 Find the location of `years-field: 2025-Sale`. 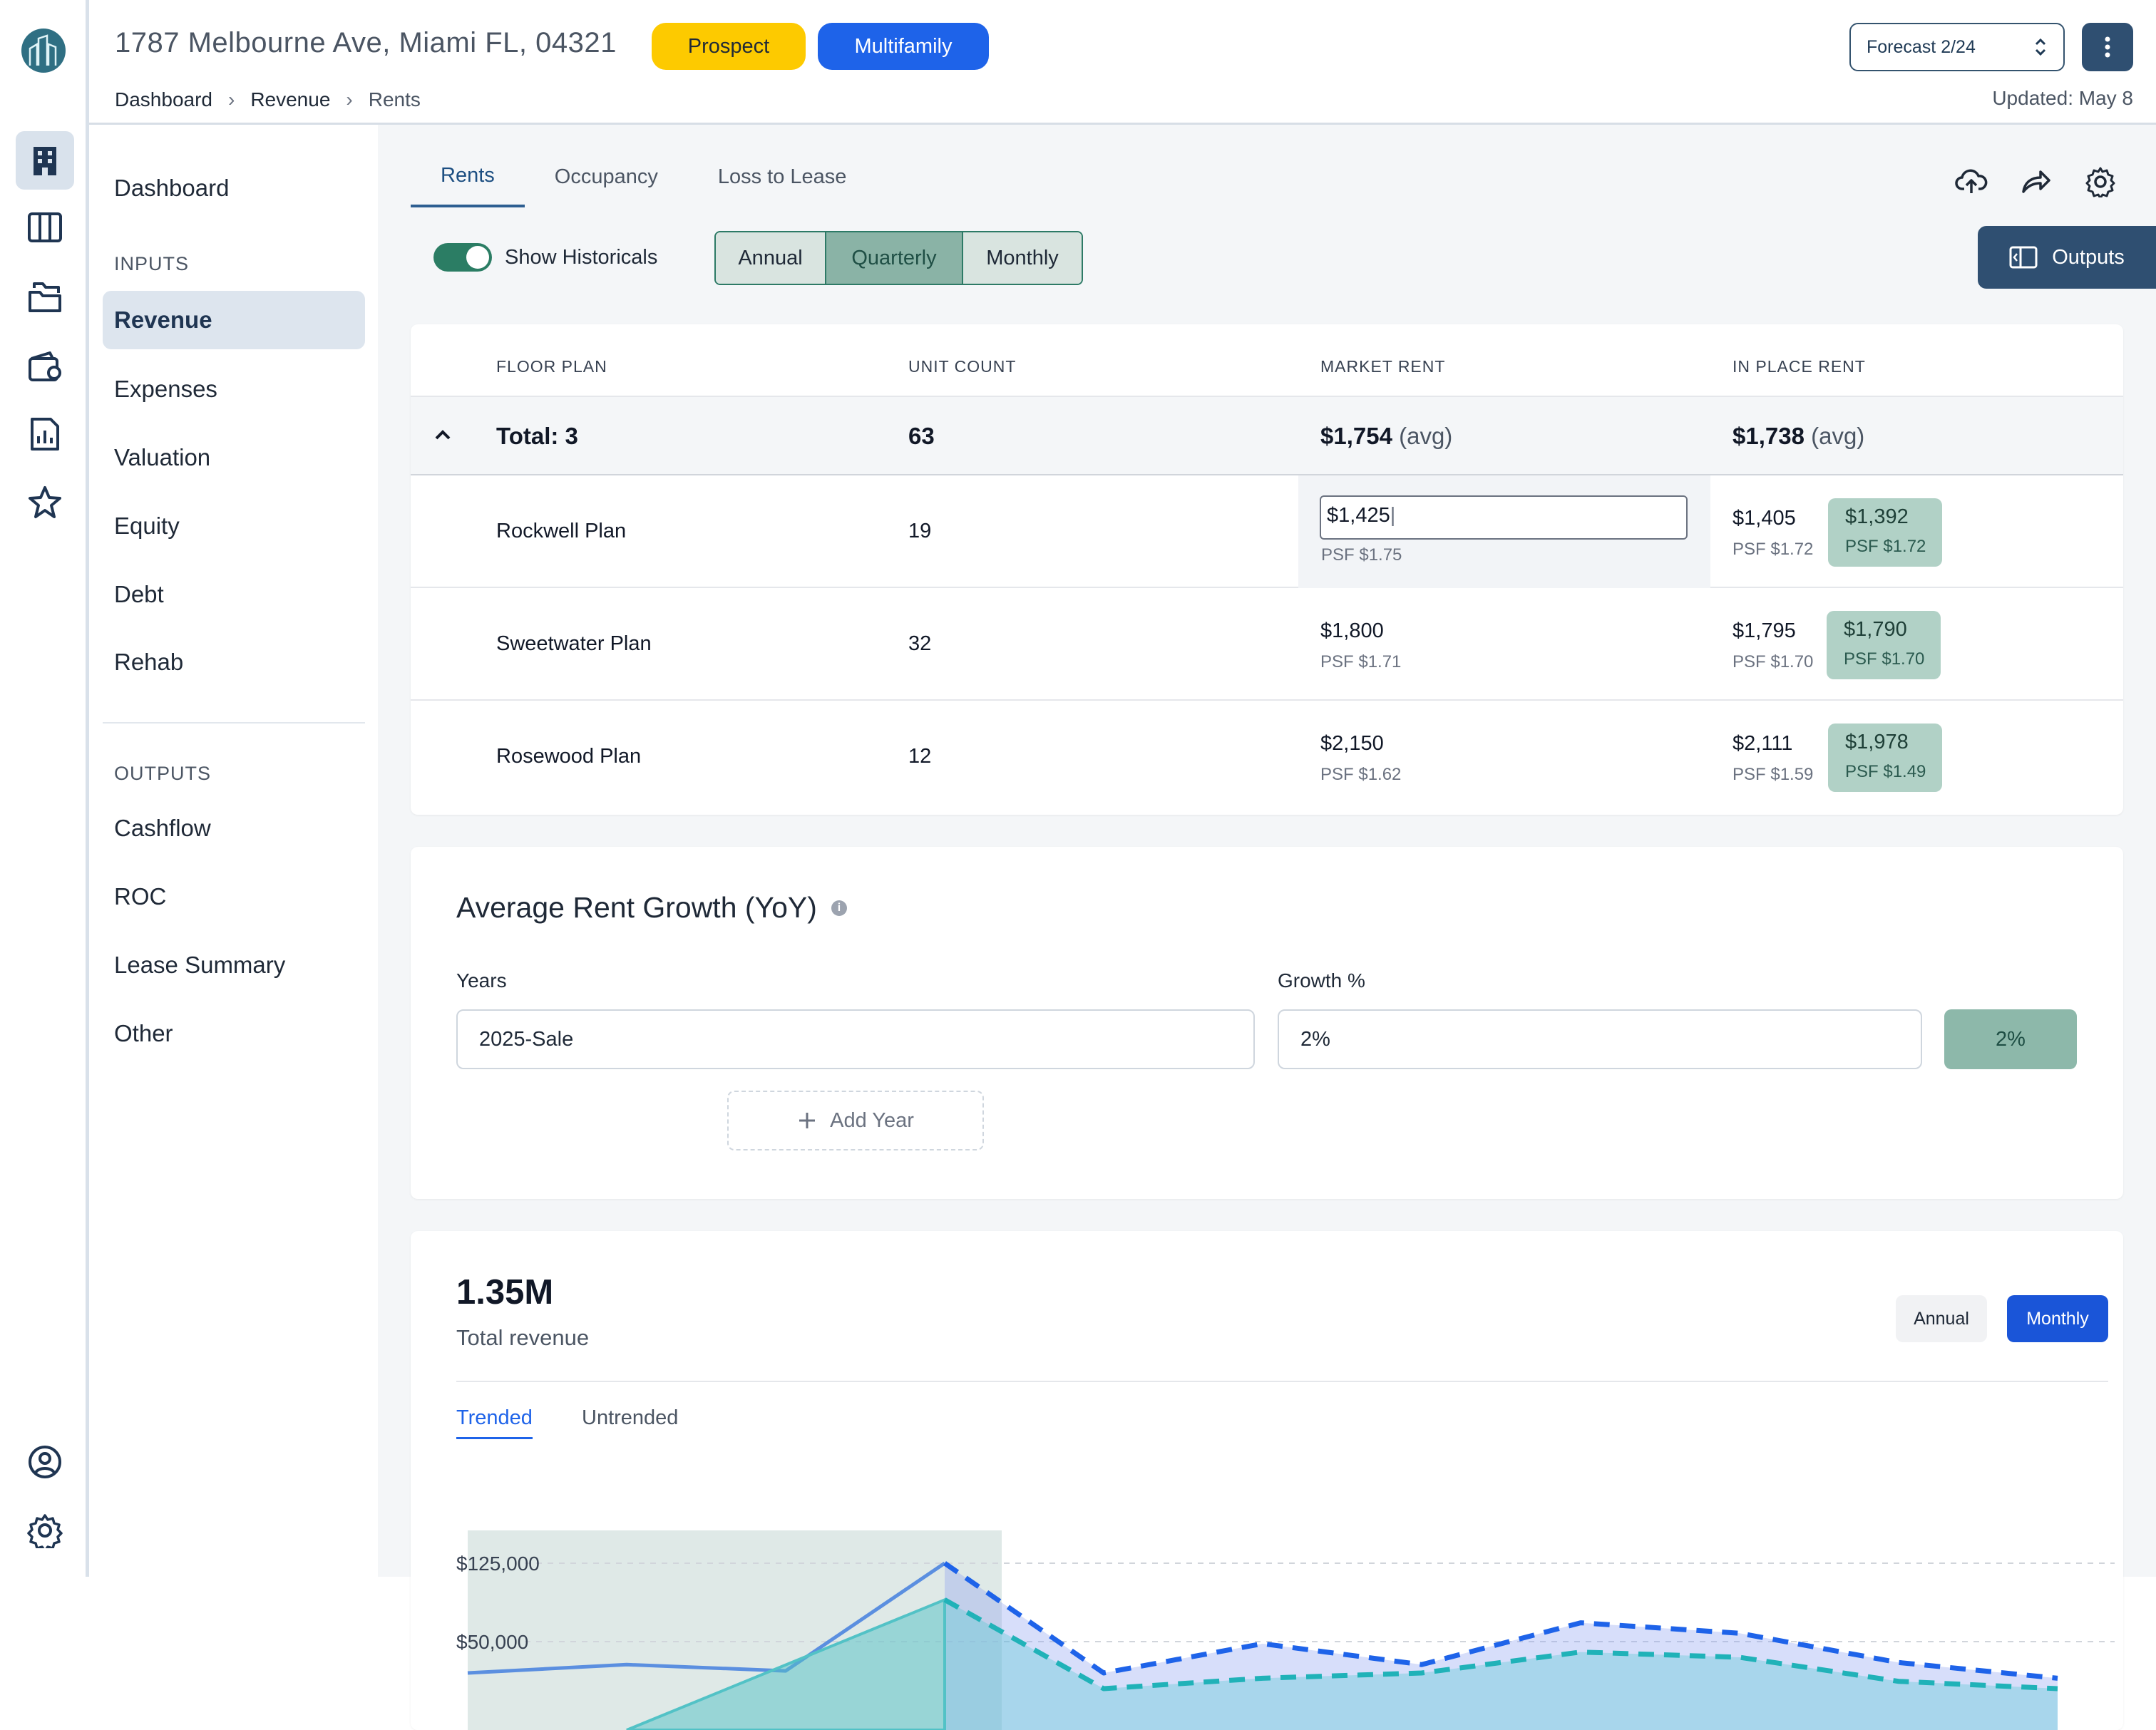

years-field: 2025-Sale is located at coordinates (855, 1039).